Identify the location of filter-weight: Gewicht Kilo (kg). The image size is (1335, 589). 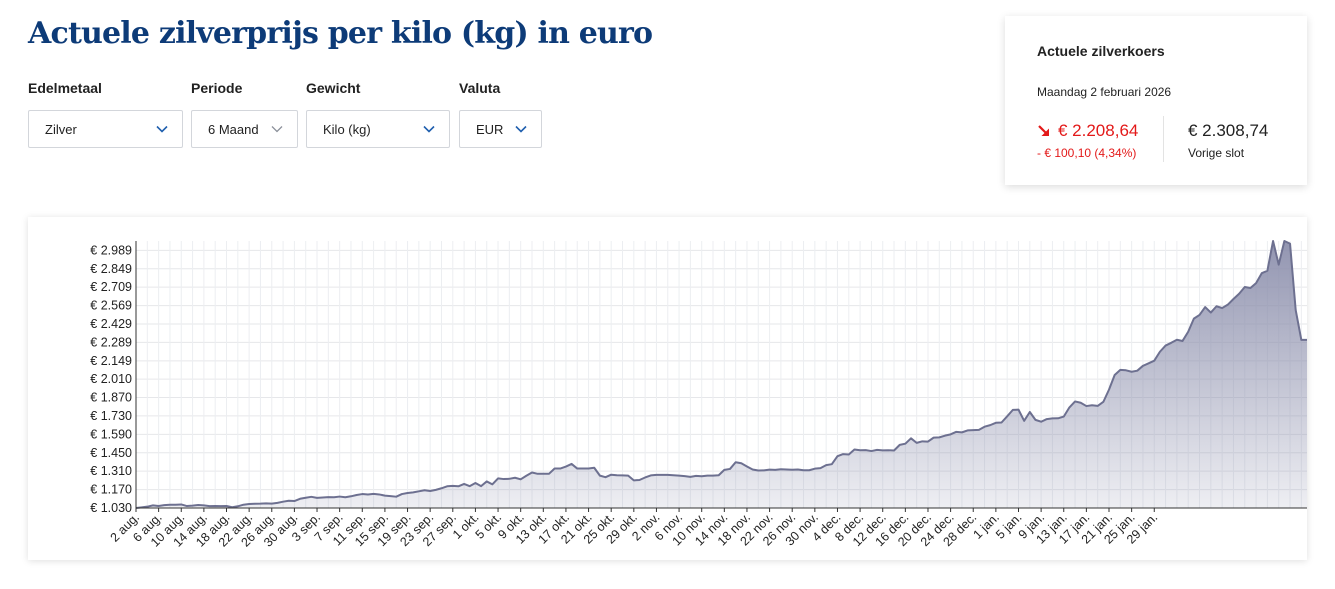
(378, 114).